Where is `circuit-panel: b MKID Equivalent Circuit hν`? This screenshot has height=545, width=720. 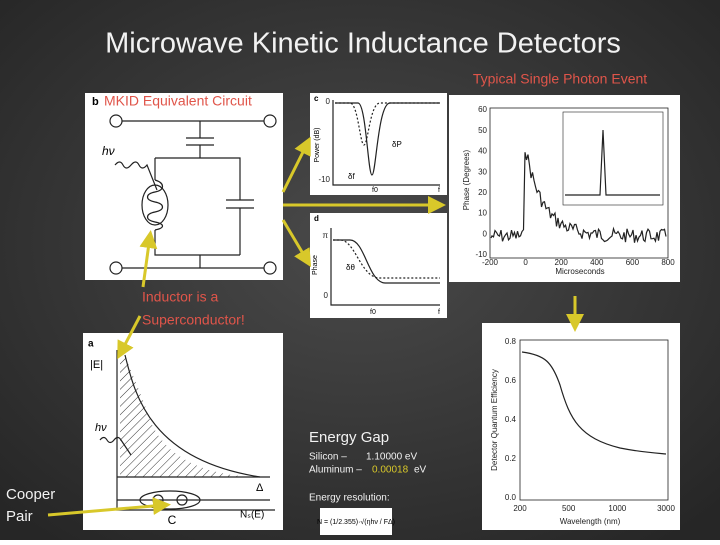 circuit-panel: b MKID Equivalent Circuit hν is located at coordinates (184, 186).